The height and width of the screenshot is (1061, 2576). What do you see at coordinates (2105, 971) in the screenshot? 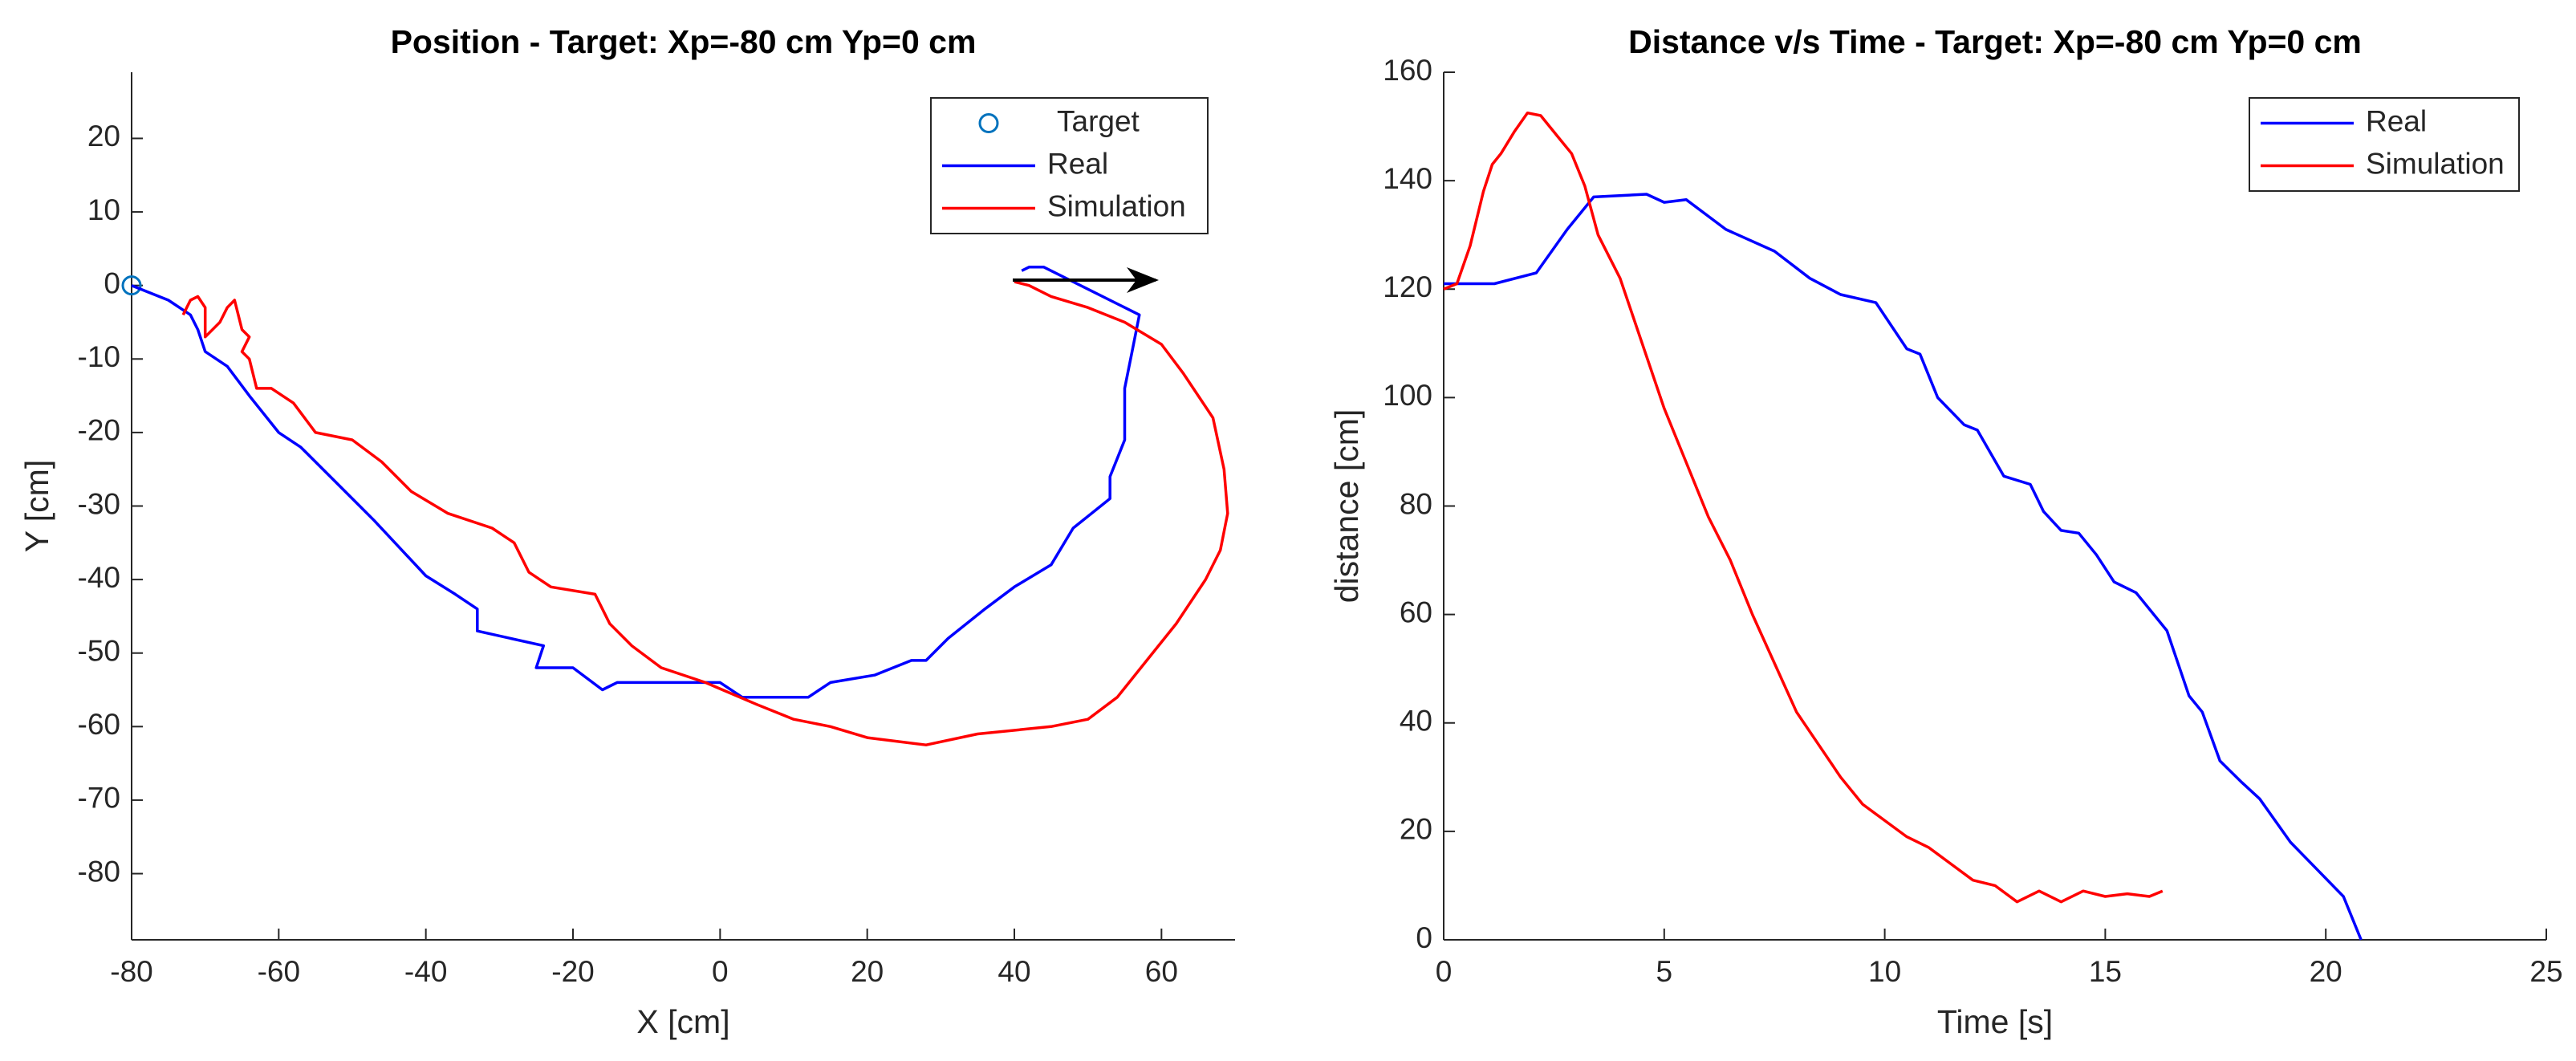
I see `x-tick-label: 15` at bounding box center [2105, 971].